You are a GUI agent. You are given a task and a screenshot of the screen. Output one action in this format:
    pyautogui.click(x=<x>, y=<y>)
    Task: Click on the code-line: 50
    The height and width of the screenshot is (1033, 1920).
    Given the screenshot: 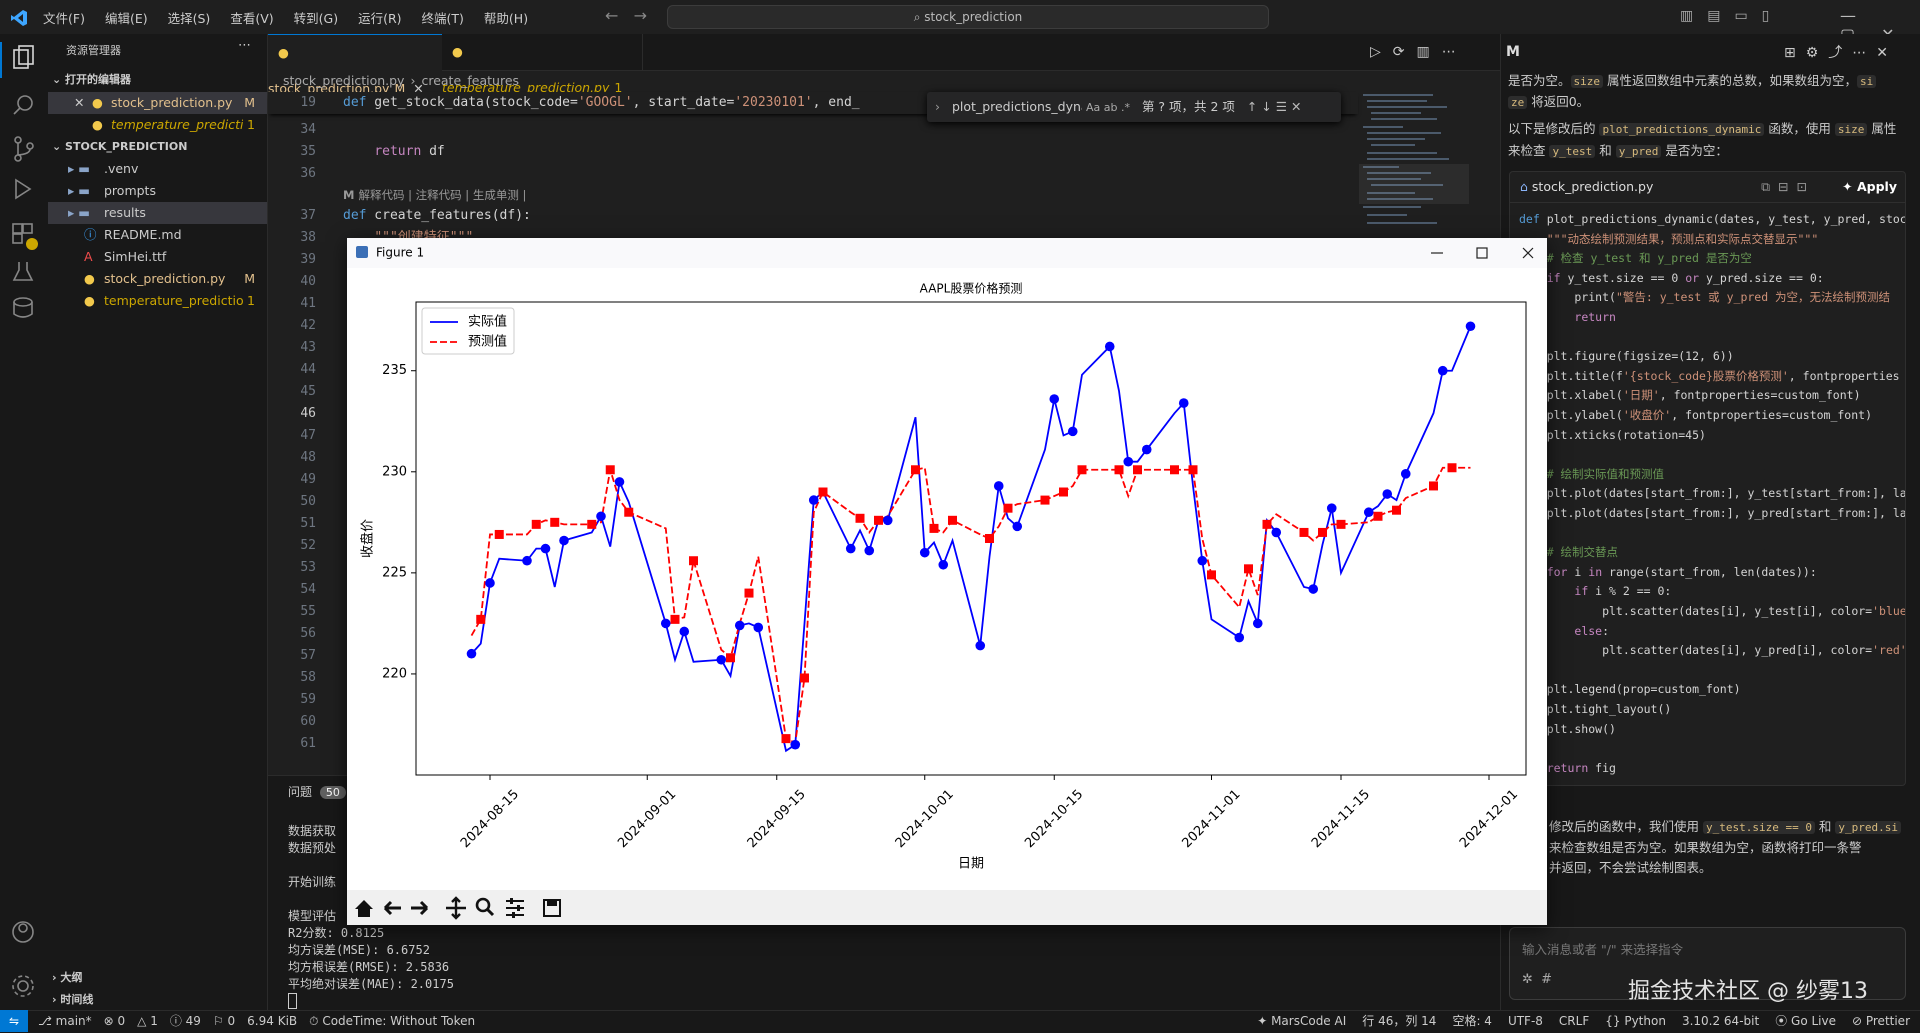 What is the action you would take?
    pyautogui.click(x=813, y=502)
    